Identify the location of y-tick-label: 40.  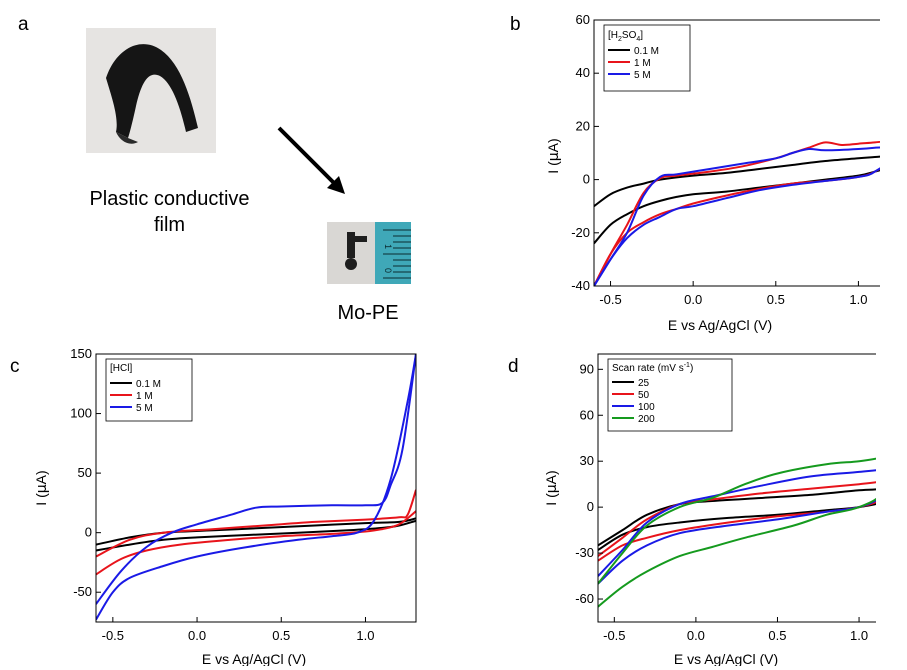
(583, 72).